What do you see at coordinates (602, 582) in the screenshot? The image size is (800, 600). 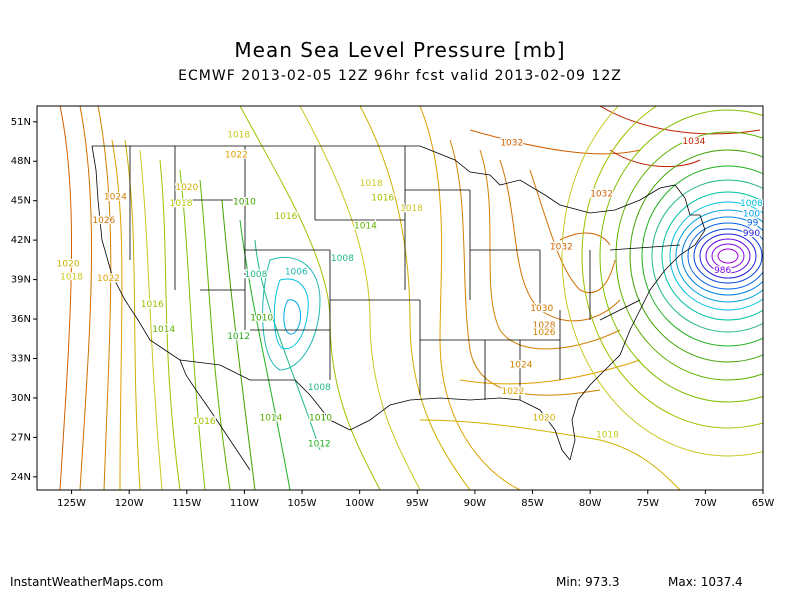 I see `min-value: 973.3` at bounding box center [602, 582].